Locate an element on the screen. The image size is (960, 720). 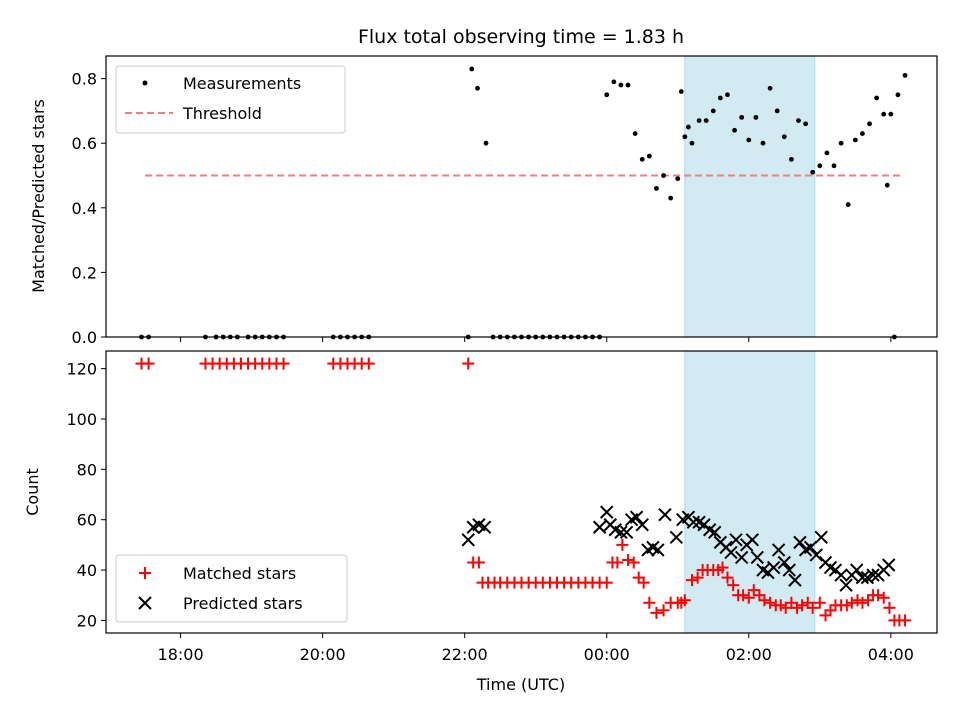
measurements-legend-label: Measurements is located at coordinates (242, 83).